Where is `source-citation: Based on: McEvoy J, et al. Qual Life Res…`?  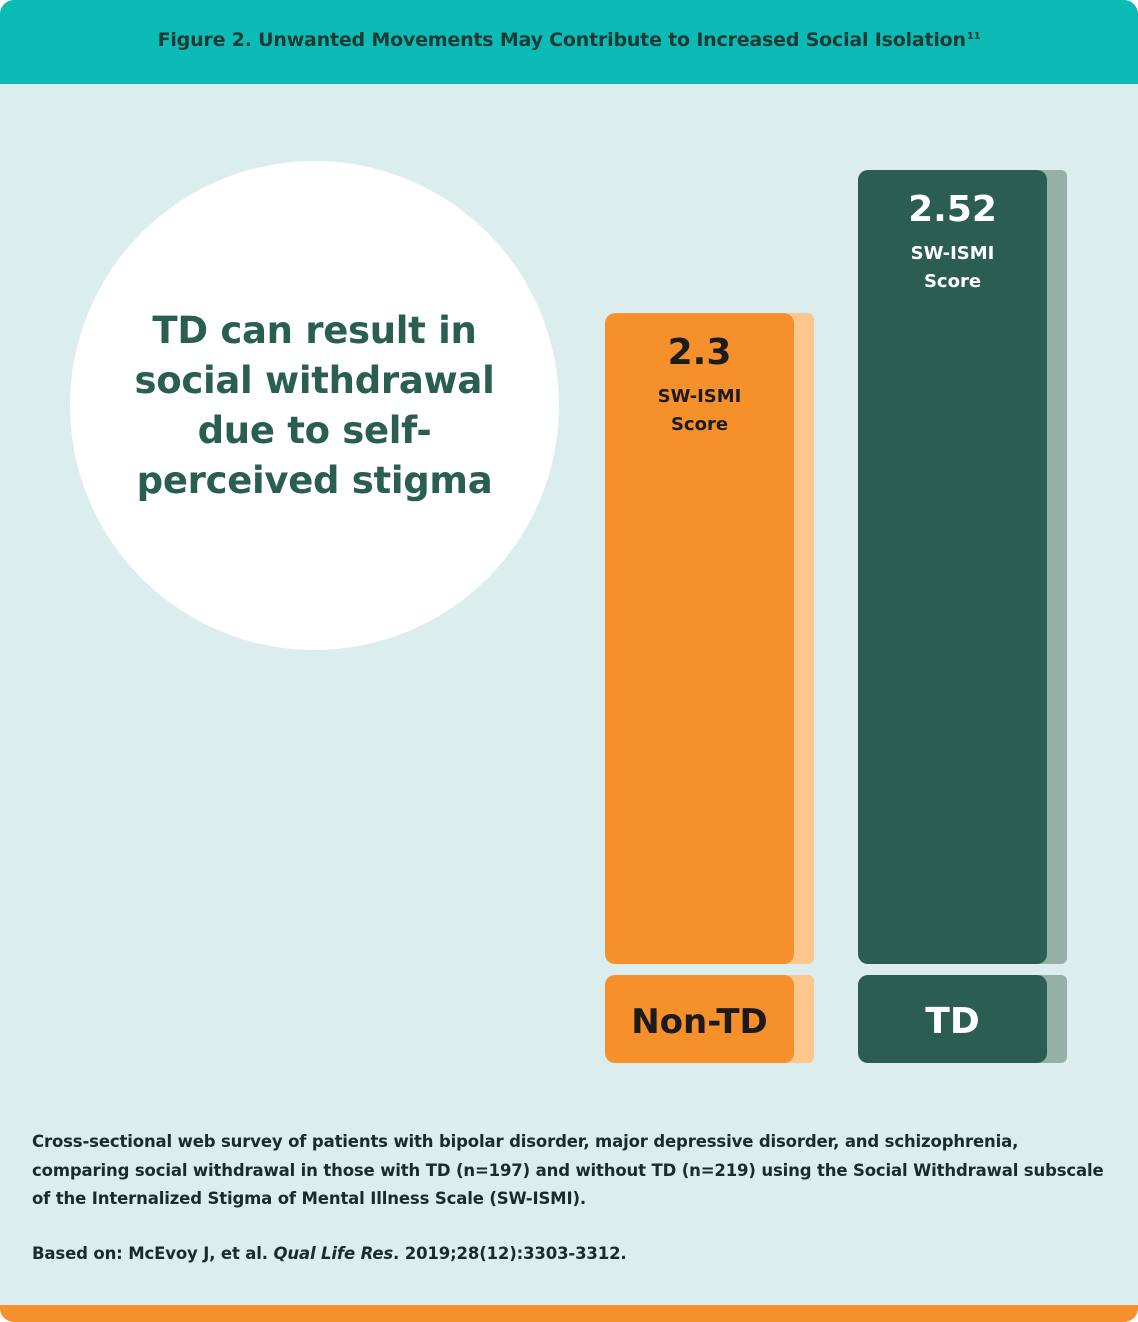
source-citation: Based on: McEvoy J, et al. Qual Life Res… is located at coordinates (329, 1253).